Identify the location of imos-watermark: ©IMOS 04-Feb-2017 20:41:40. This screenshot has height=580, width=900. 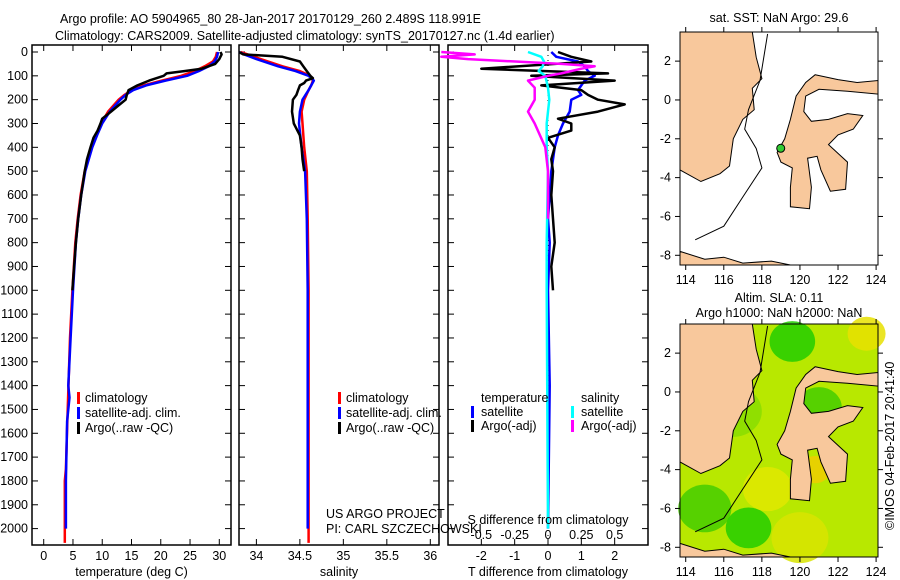
(890, 445).